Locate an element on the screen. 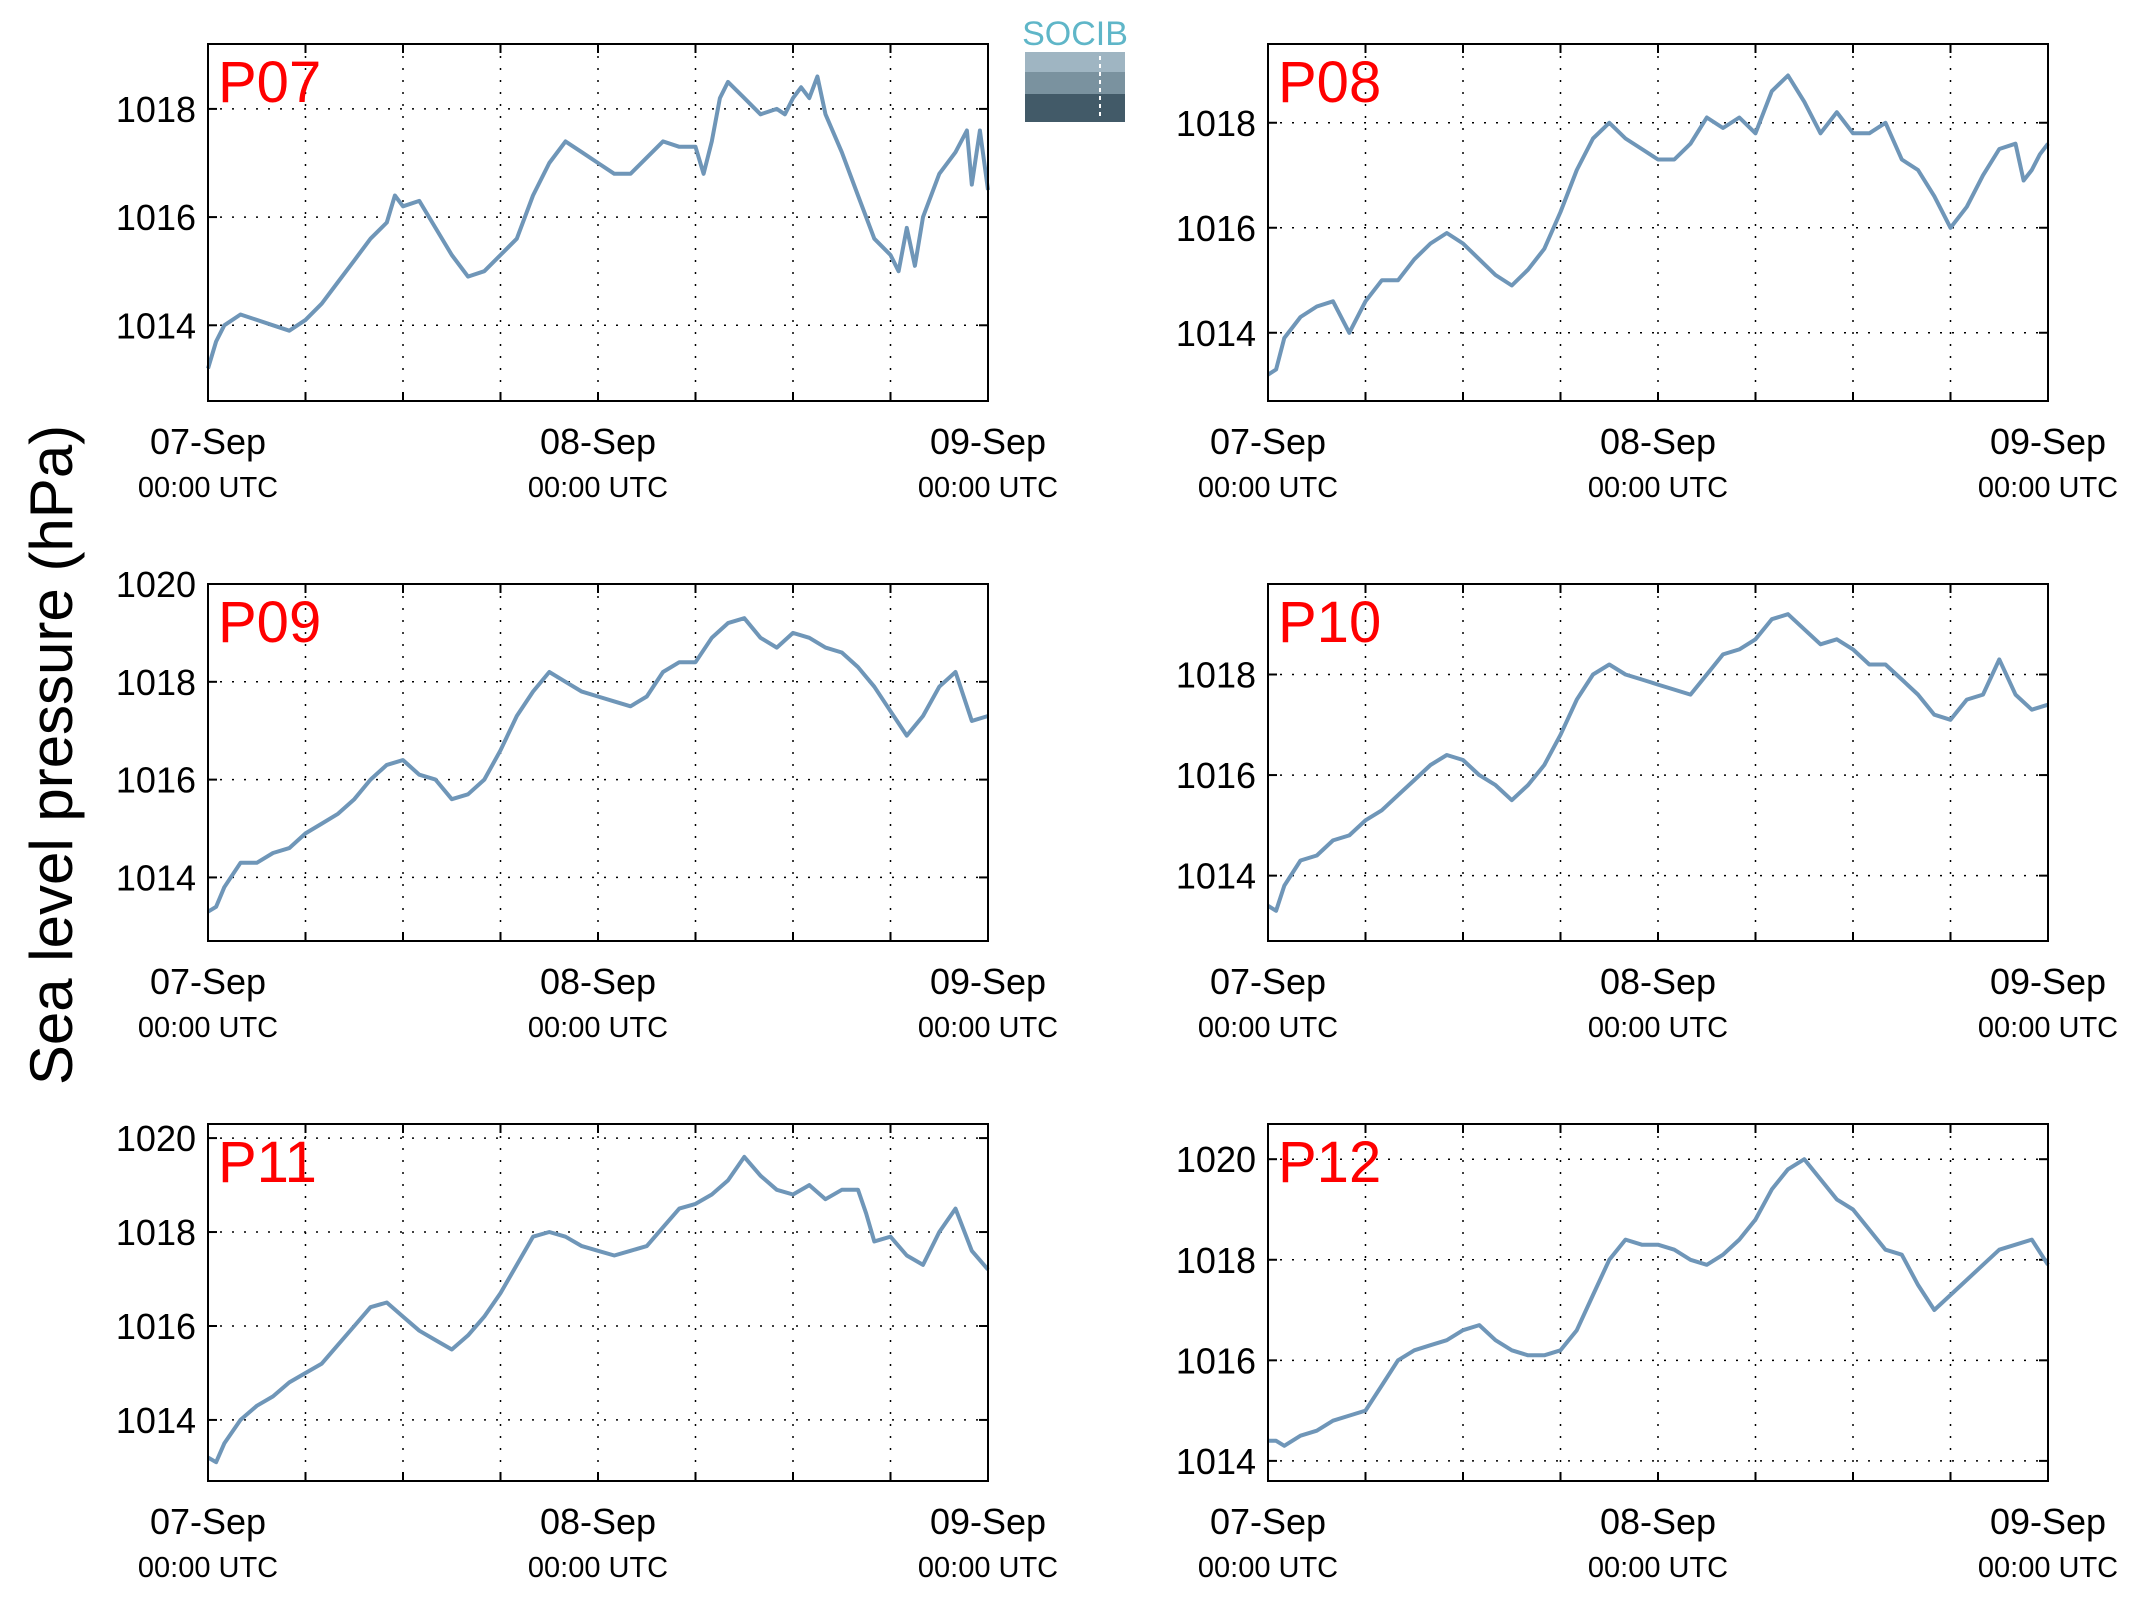  panel-label: P07 is located at coordinates (269, 82).